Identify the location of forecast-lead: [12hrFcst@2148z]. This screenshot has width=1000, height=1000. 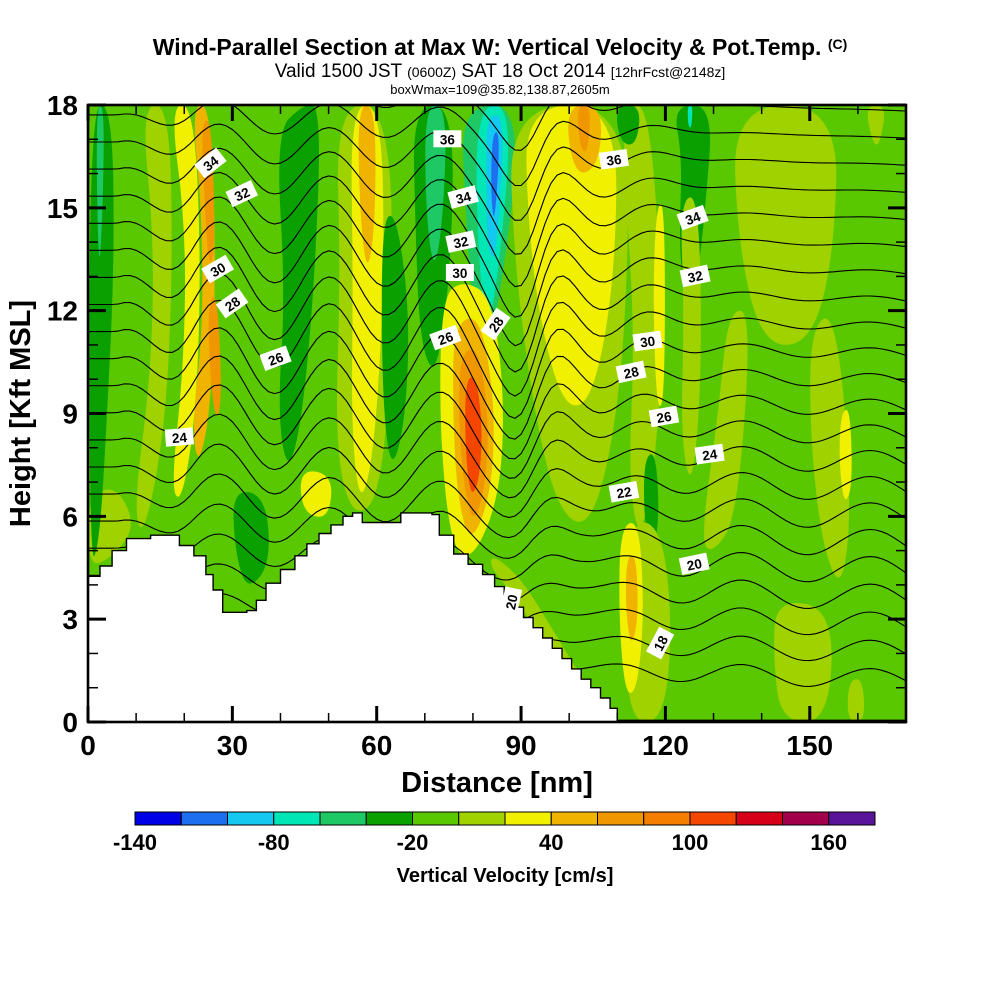
(668, 72).